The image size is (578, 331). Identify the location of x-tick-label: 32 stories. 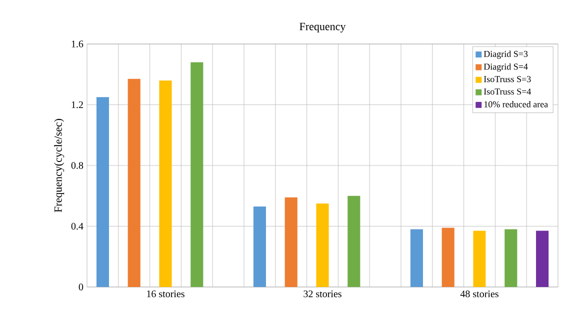
(323, 294).